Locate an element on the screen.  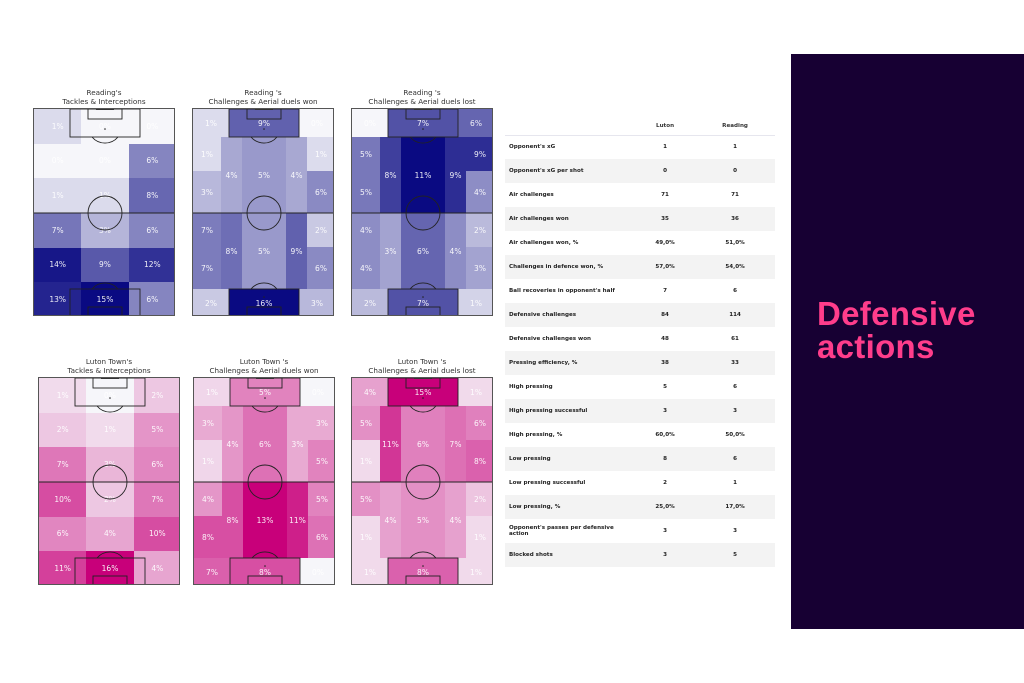
reading-value: 36 is located at coordinates (735, 219).